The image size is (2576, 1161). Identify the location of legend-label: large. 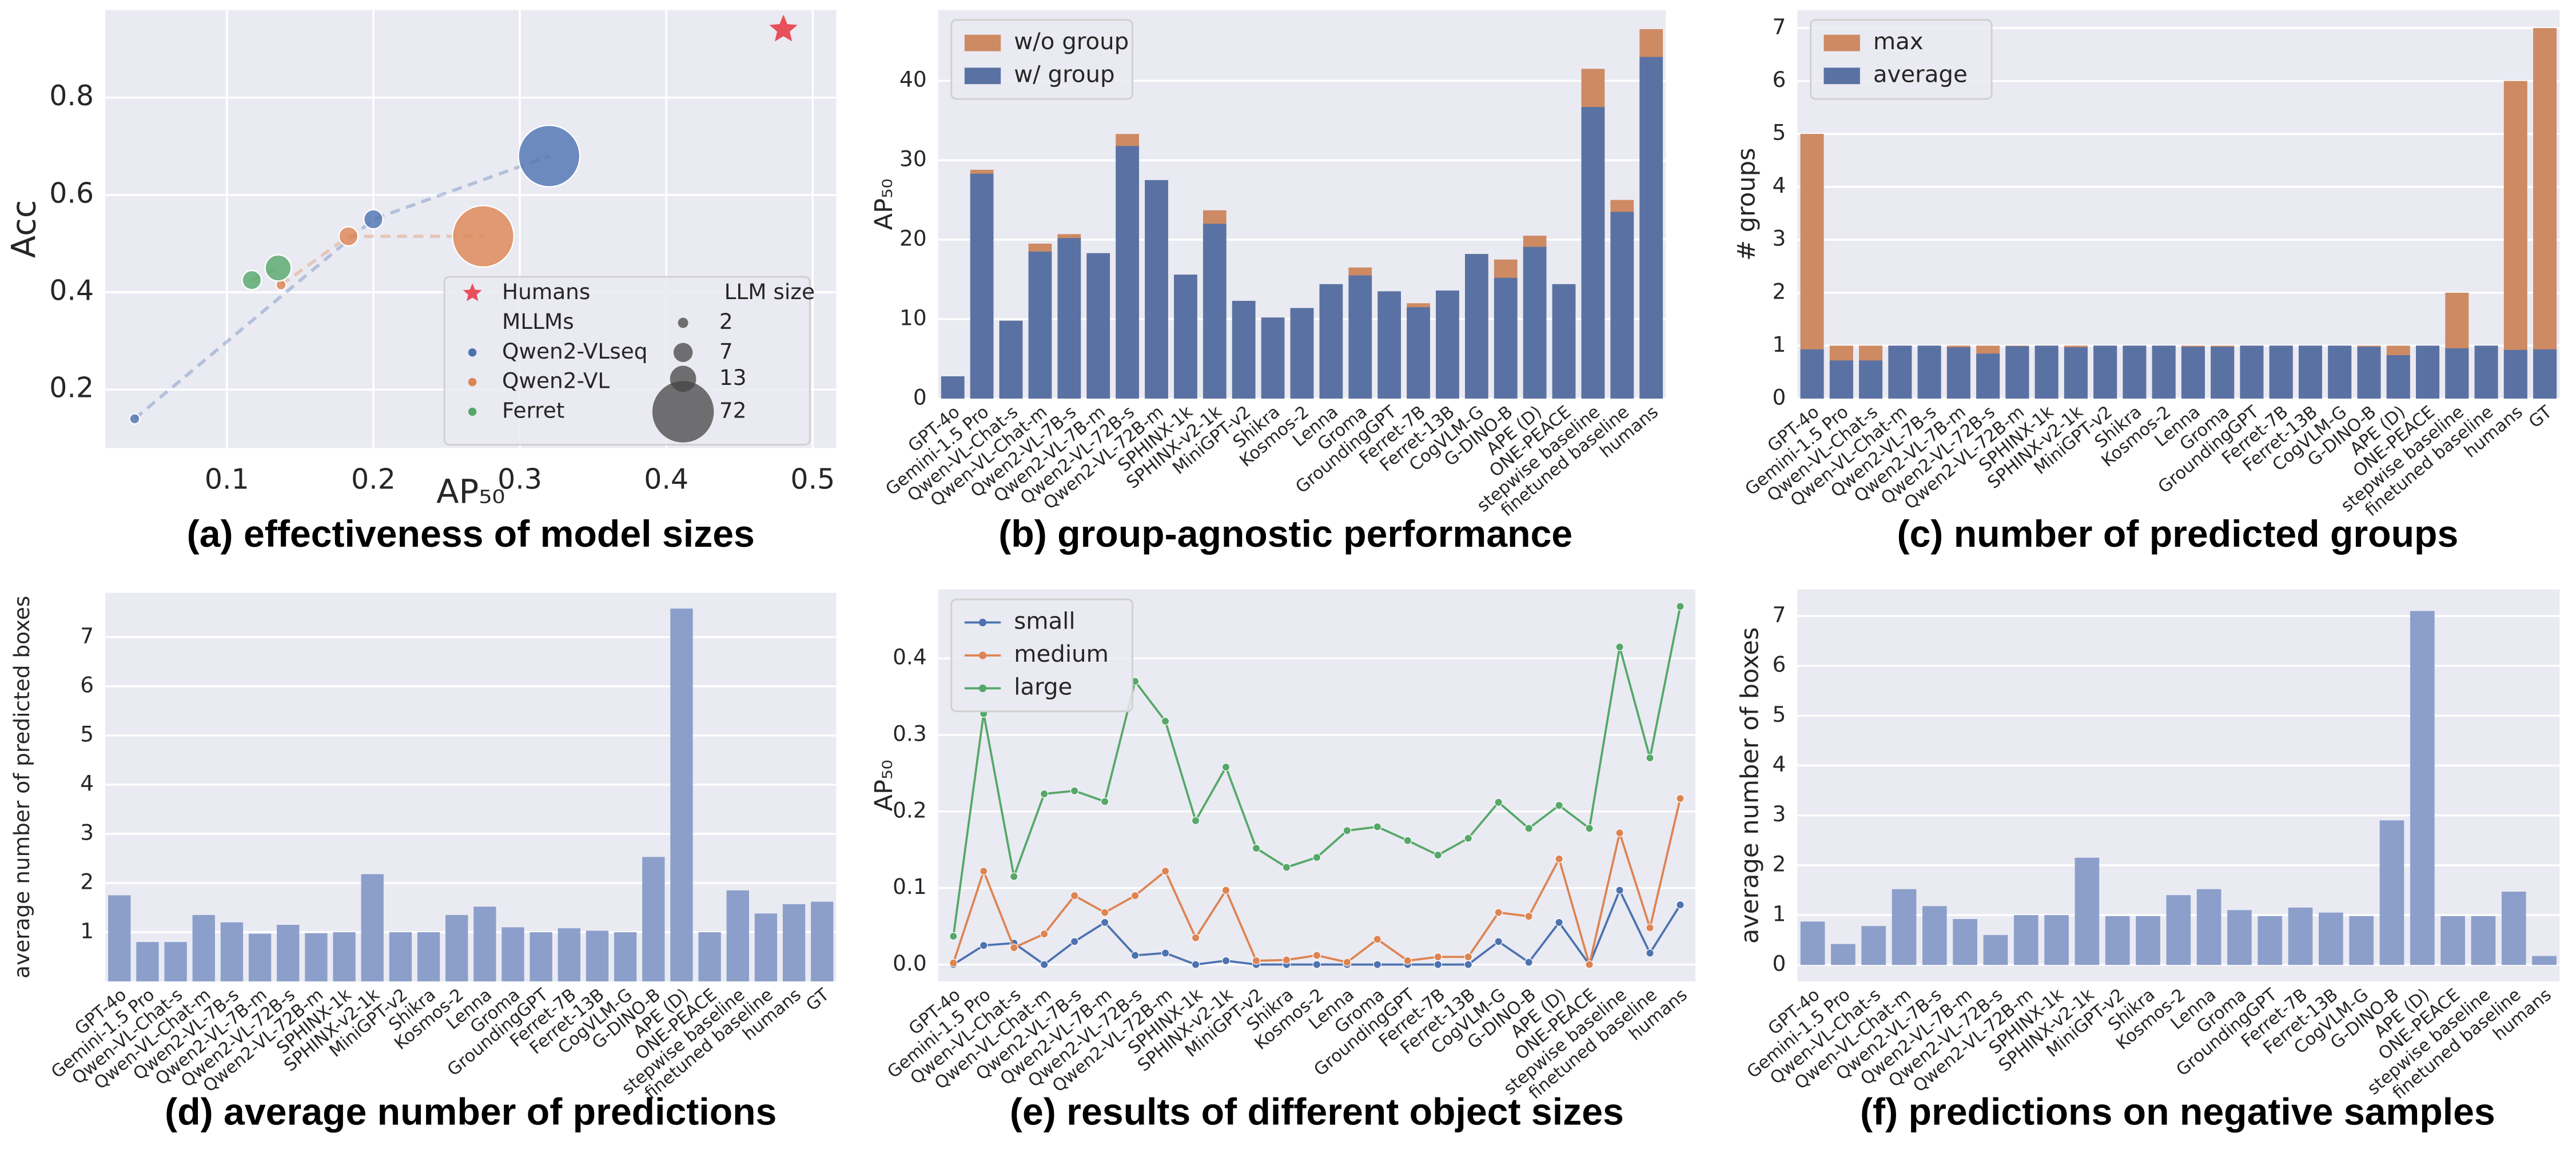
(1043, 687).